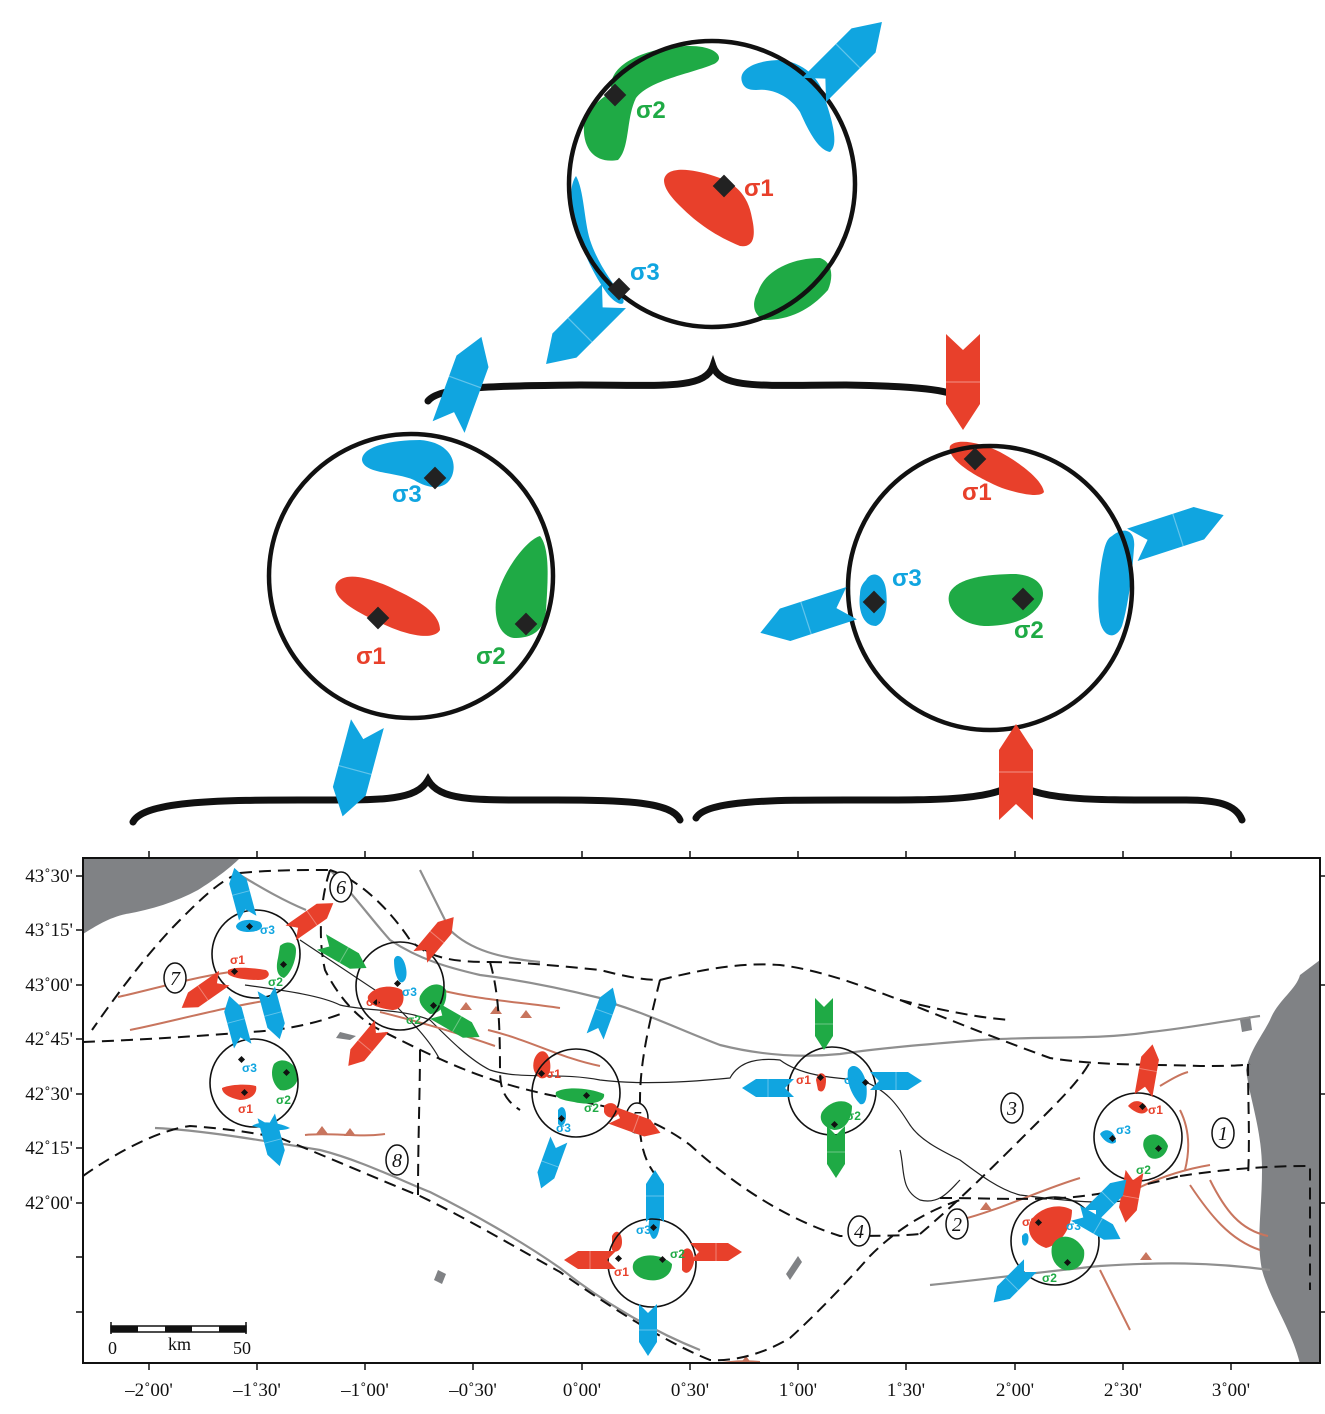 The height and width of the screenshot is (1414, 1325). Describe the element at coordinates (709, 208) in the screenshot. I see `sigma1-cluster-top` at that location.